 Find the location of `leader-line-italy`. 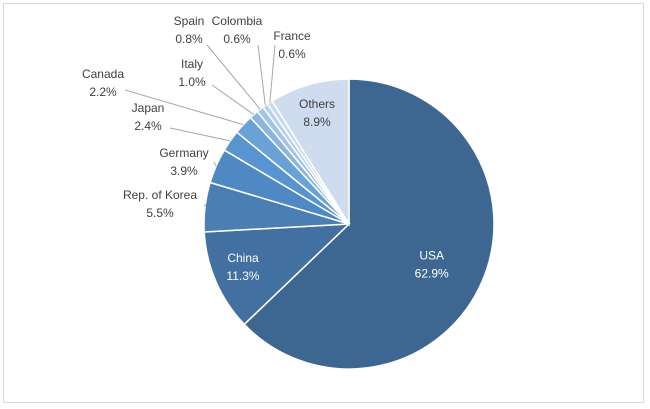

leader-line-italy is located at coordinates (233, 99).